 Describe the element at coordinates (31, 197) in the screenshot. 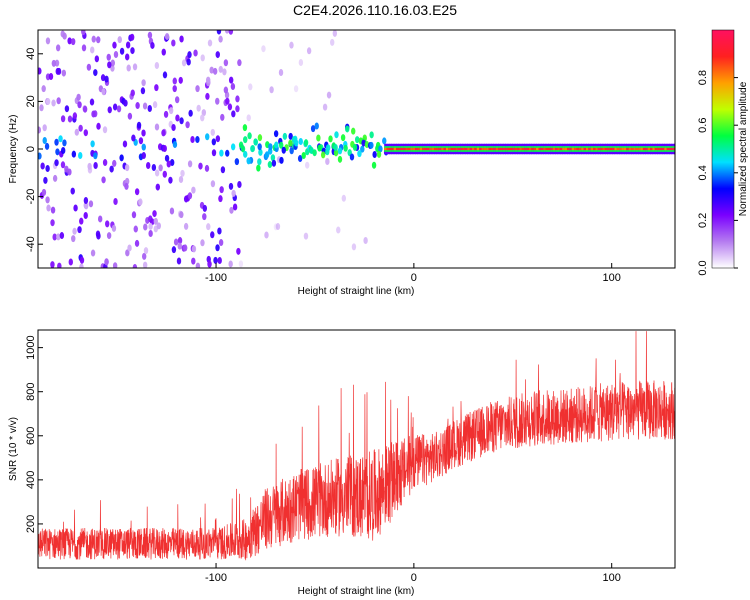

I see `spectrogram-y-tick-label-1: -20` at that location.